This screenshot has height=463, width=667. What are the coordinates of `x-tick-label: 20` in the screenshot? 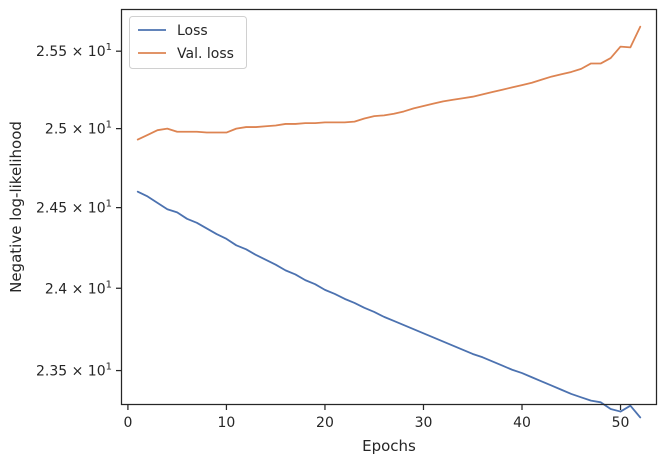 It's located at (325, 423).